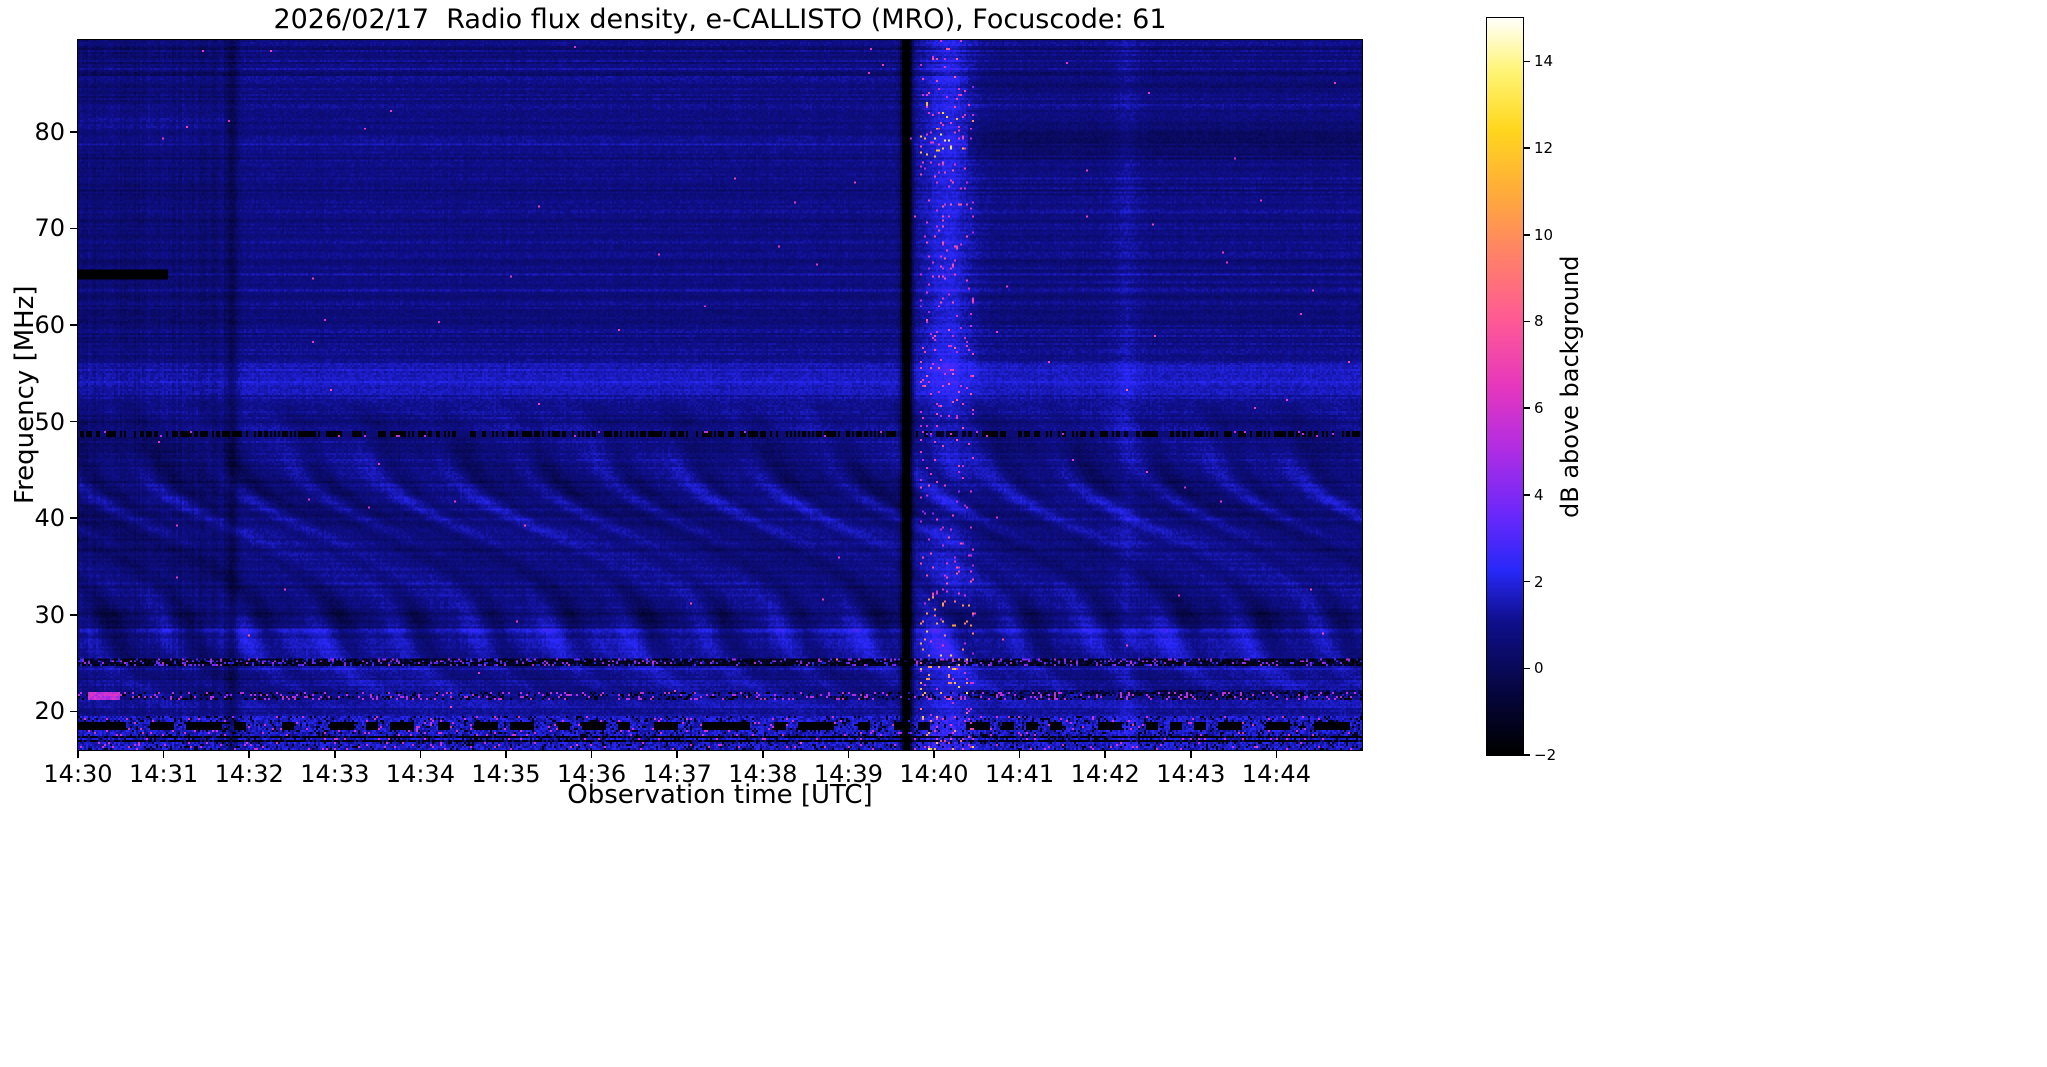  What do you see at coordinates (1544, 148) in the screenshot?
I see `colorbar-tick-label: 12` at bounding box center [1544, 148].